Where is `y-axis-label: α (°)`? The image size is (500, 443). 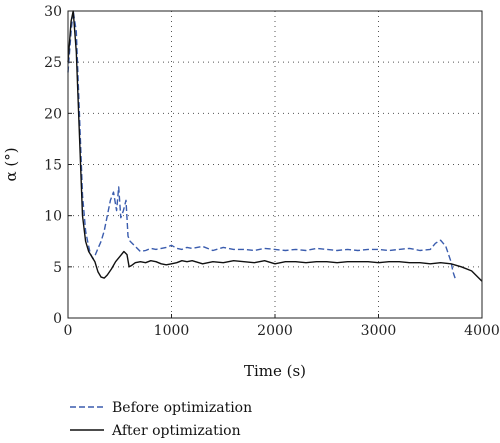 y-axis-label: α (°) is located at coordinates (11, 164).